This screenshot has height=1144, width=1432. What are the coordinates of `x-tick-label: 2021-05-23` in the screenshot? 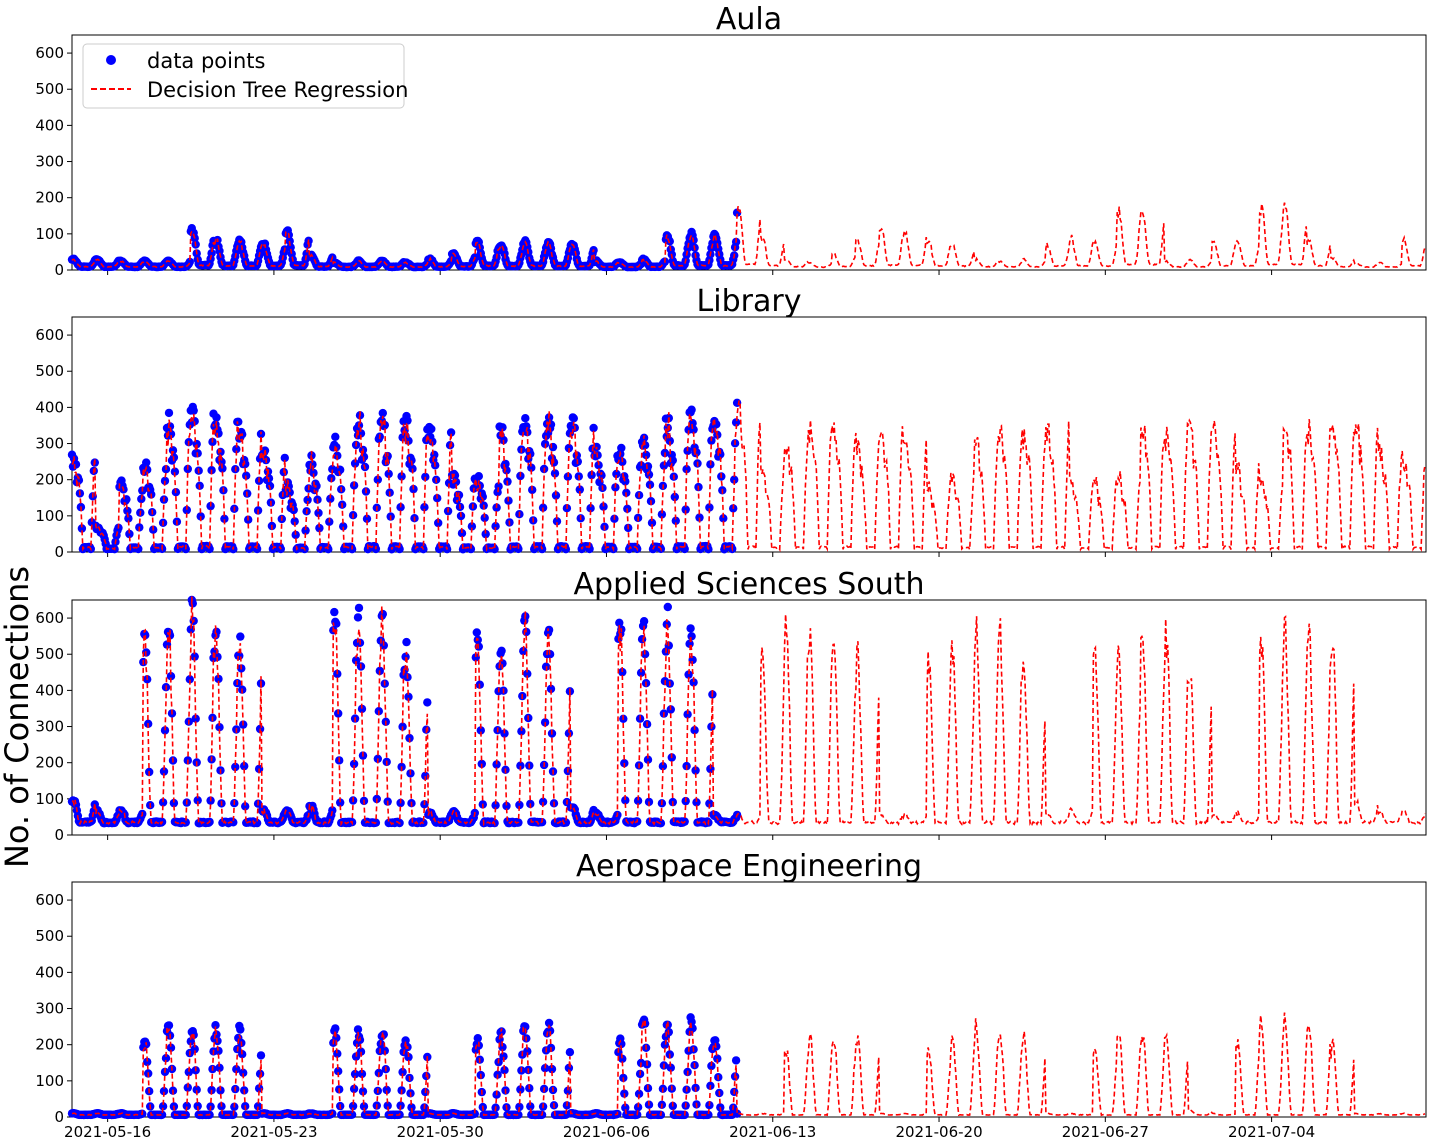 It's located at (273, 1132).